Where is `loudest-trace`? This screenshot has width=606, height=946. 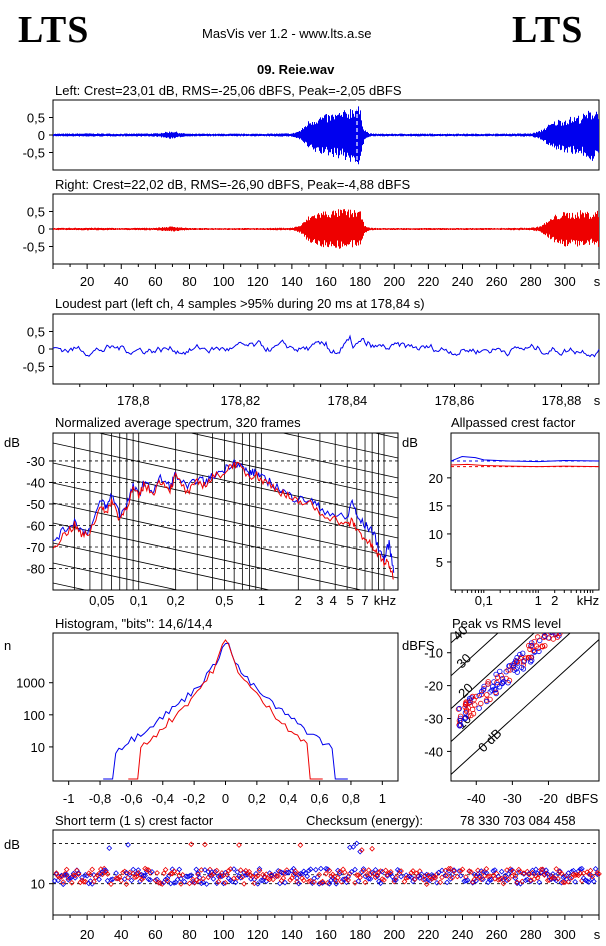
loudest-trace is located at coordinates (326, 346).